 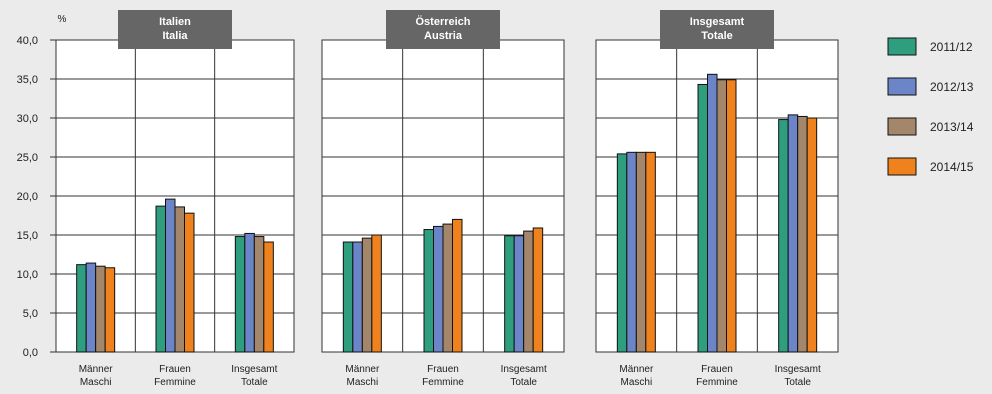 I want to click on panel-title: Italia, so click(x=175, y=36).